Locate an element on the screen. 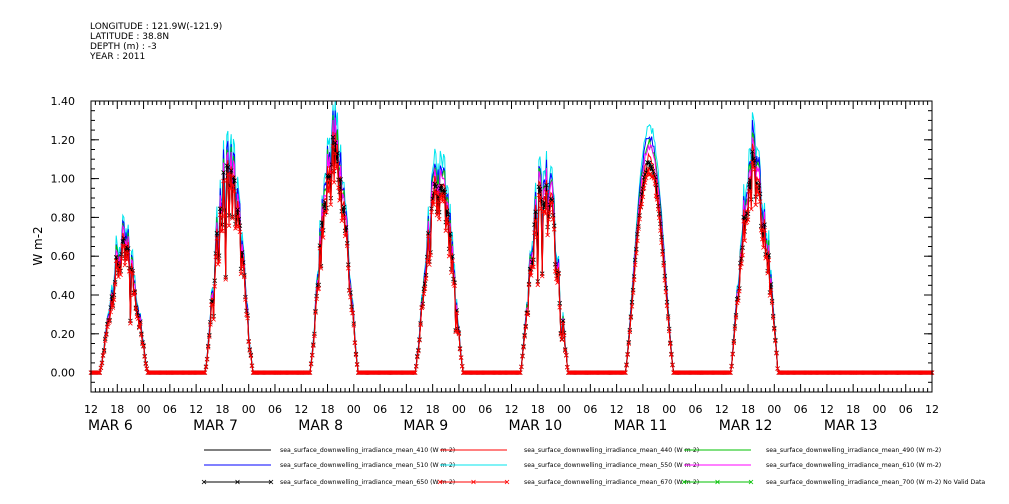 Image resolution: width=1009 pixels, height=504 pixels. x-date-label: MAR 12 is located at coordinates (746, 426).